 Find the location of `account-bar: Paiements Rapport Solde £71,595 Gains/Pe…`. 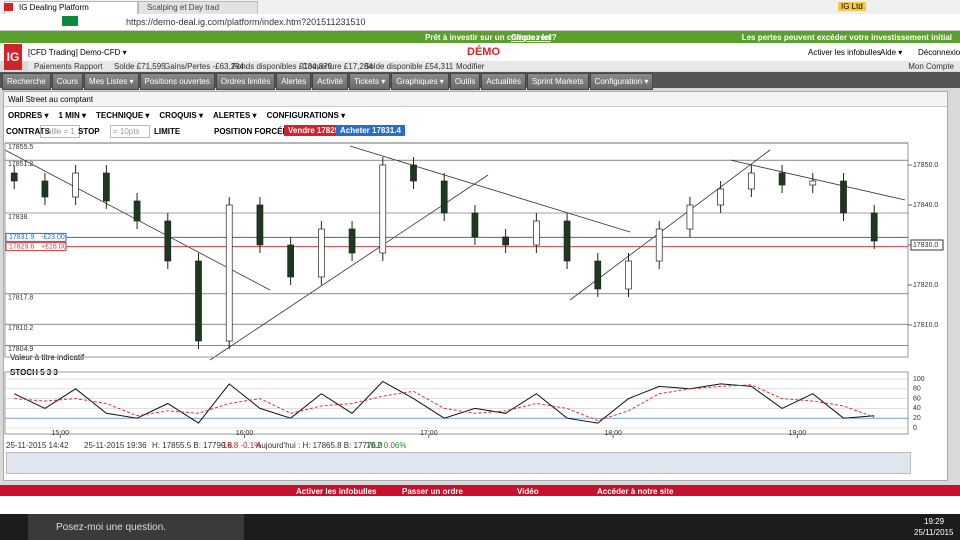

account-bar: Paiements Rapport Solde £71,595 Gains/Pe… is located at coordinates (494, 66).